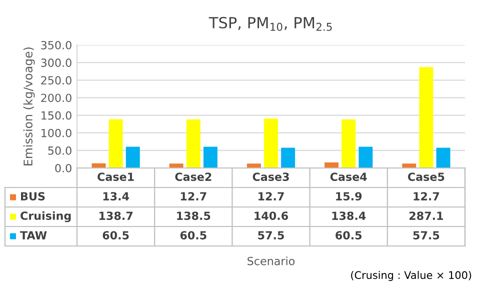  I want to click on x-tick-label: Case2, so click(193, 176).